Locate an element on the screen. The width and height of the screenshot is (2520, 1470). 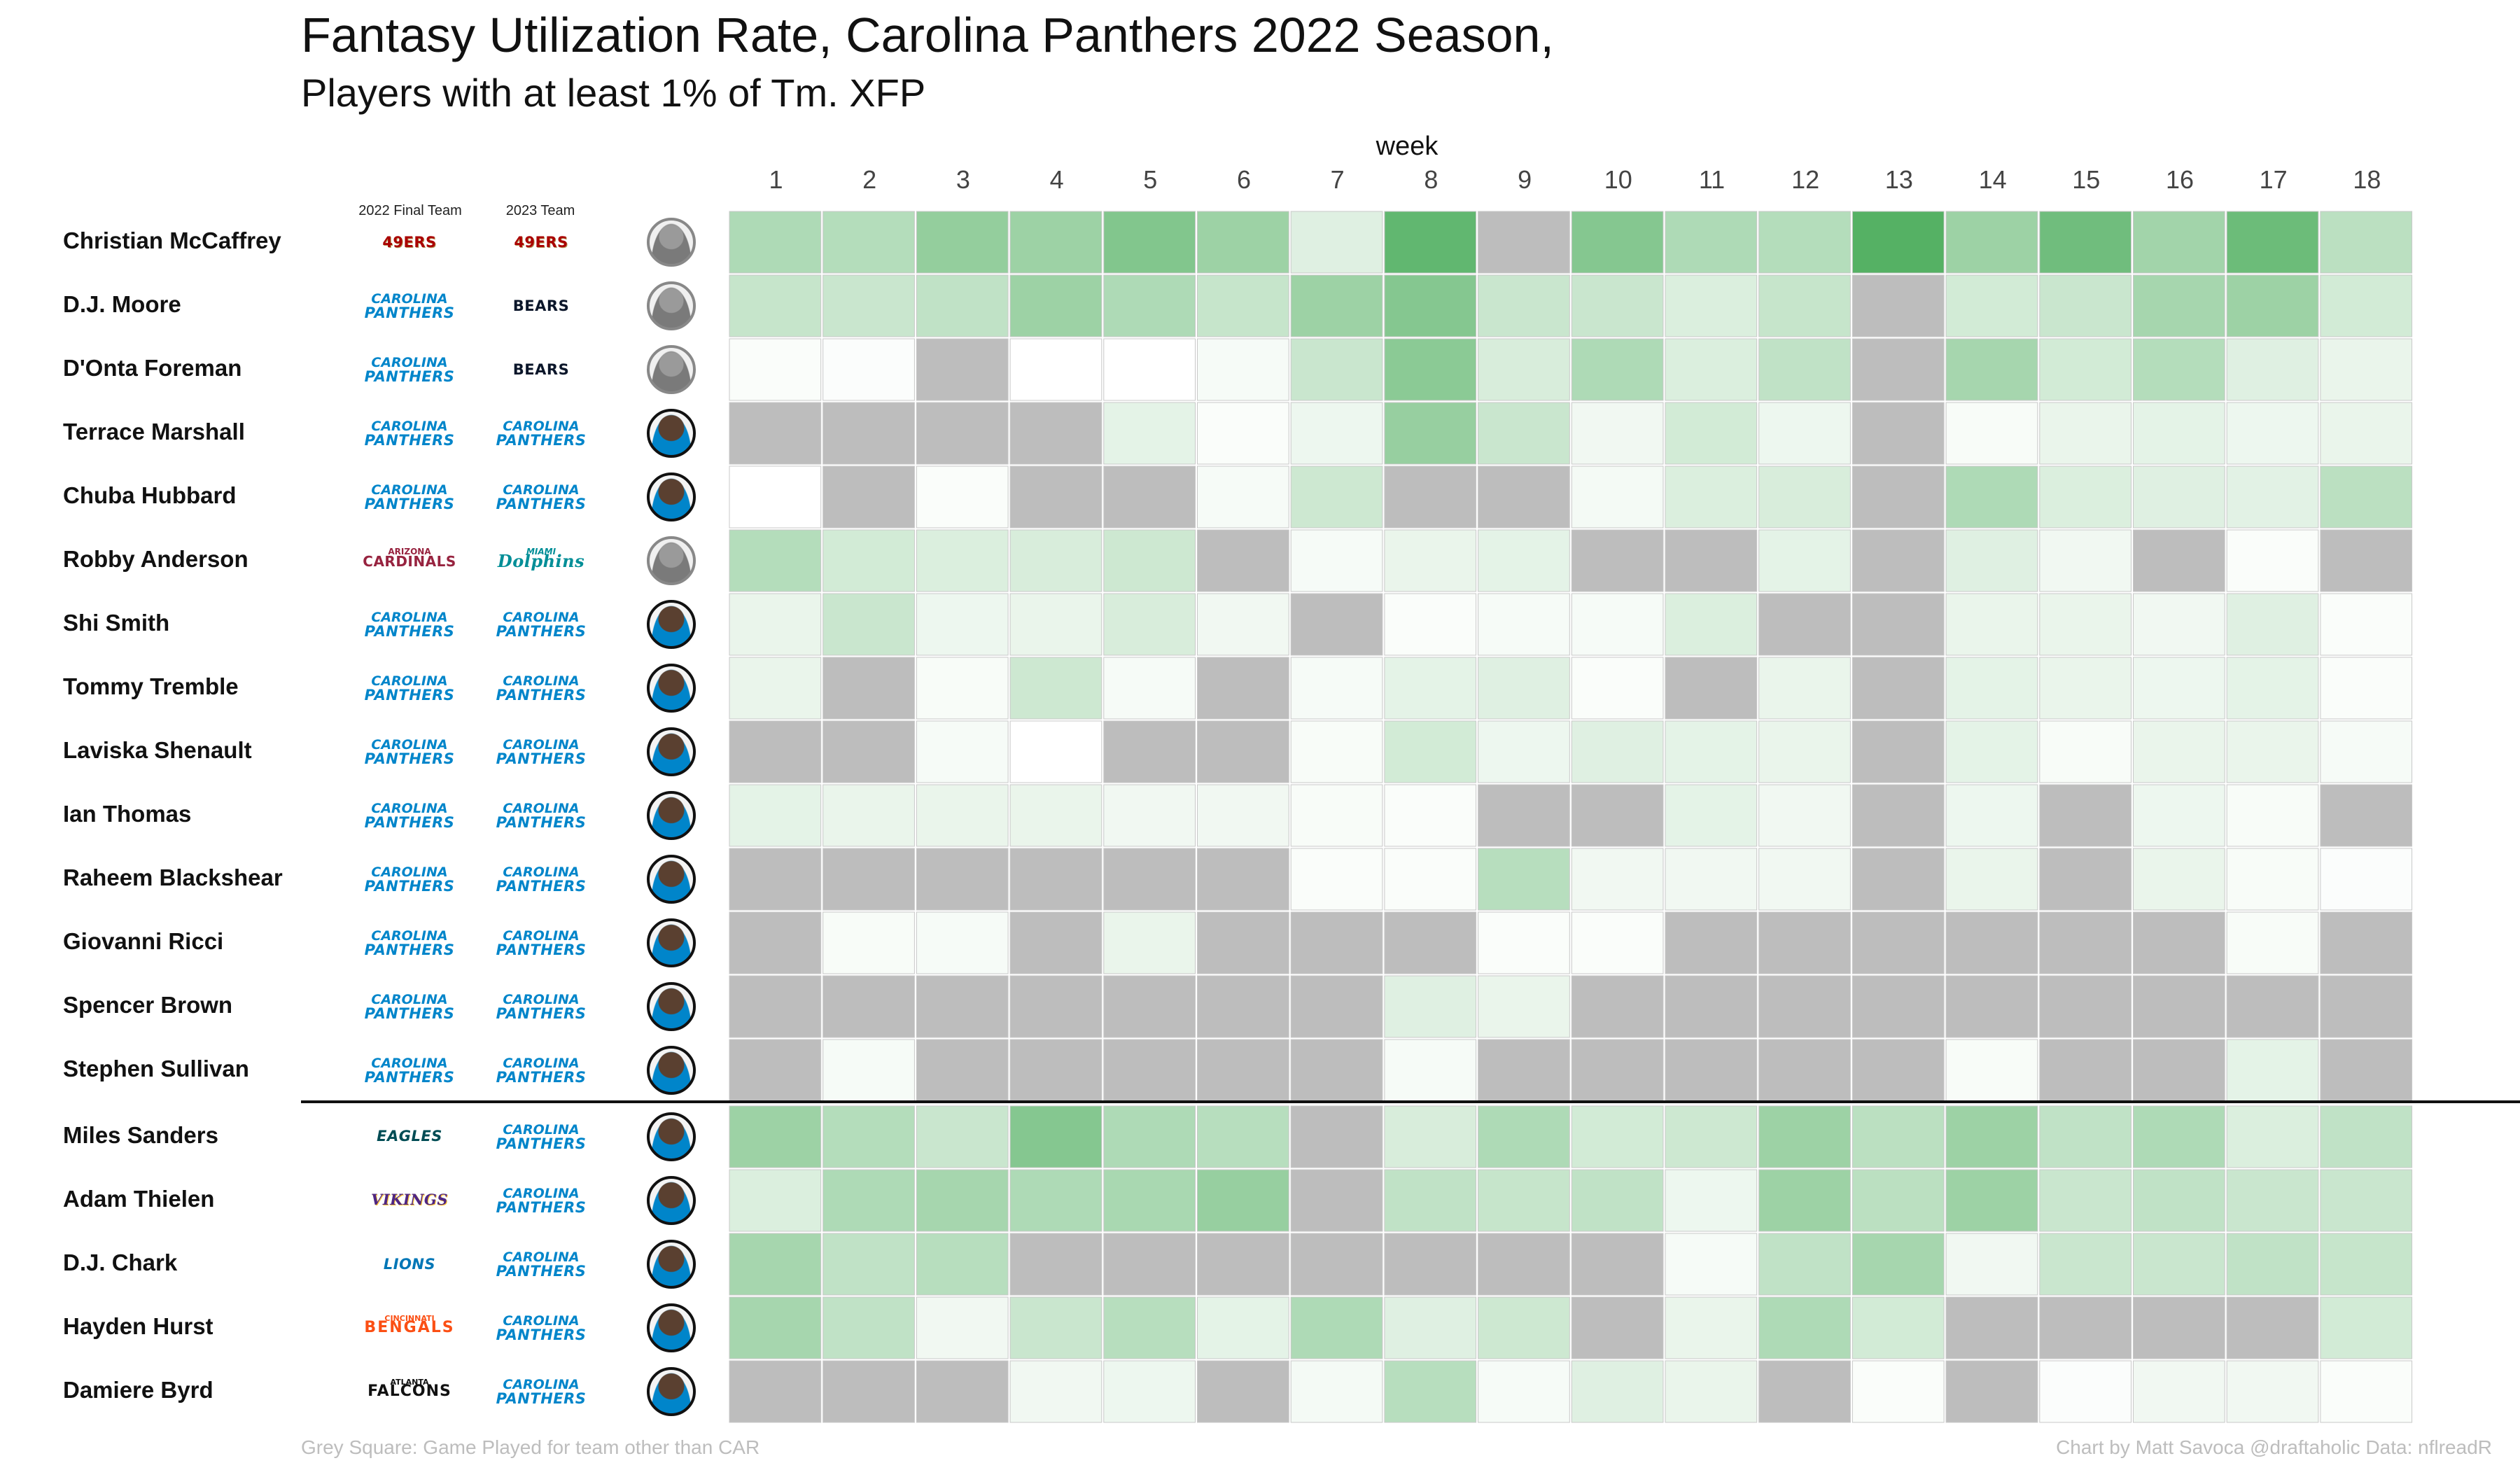
cardinals-logo: ARIZONA CARDINALS is located at coordinates (409, 558).